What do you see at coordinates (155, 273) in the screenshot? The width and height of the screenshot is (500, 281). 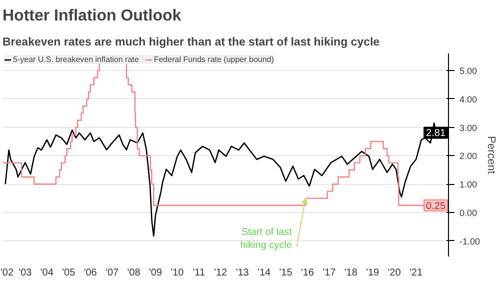 I see `x-tick-label: '09` at bounding box center [155, 273].